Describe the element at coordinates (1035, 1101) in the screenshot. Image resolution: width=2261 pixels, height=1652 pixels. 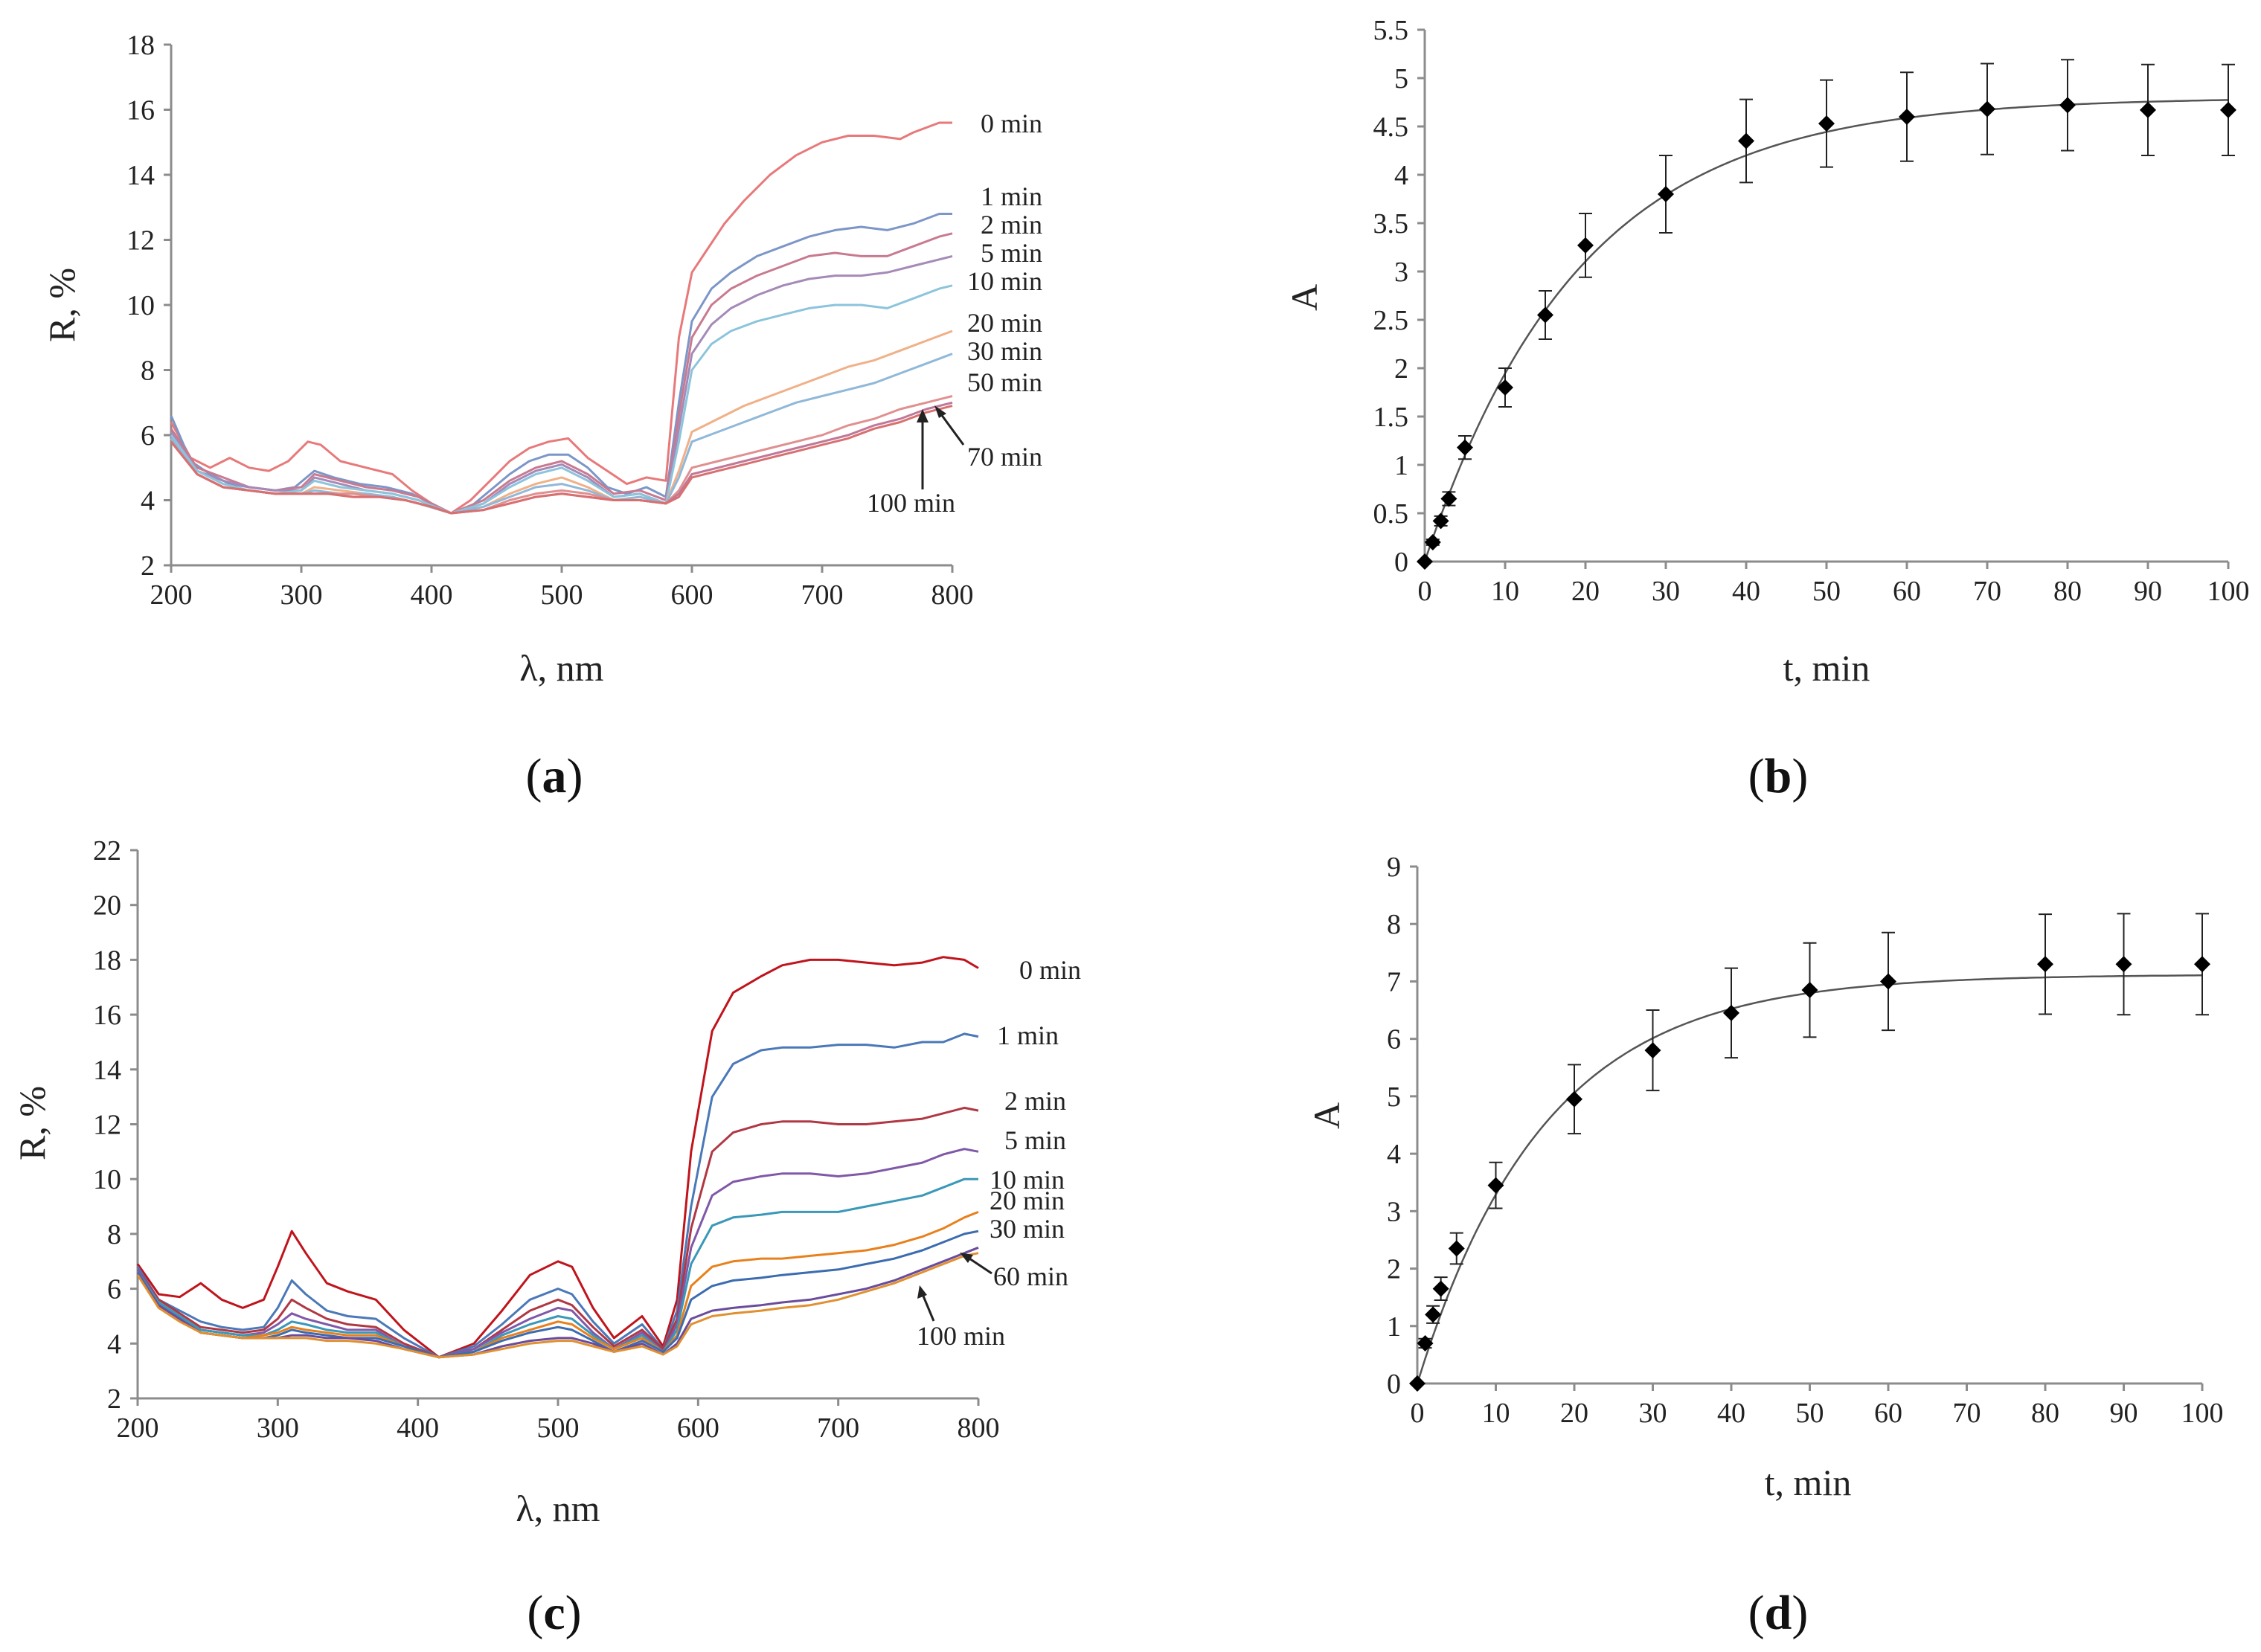
I see `panel-c-label-2min: 2 min` at that location.